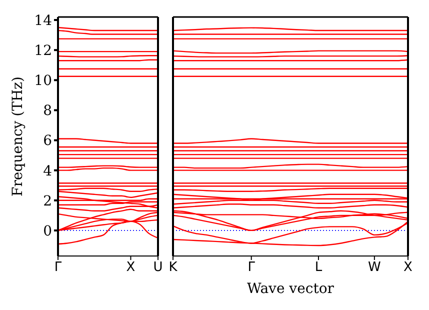 The height and width of the screenshot is (310, 429). What do you see at coordinates (47, 231) in the screenshot?
I see `y-tick-label: 0` at bounding box center [47, 231].